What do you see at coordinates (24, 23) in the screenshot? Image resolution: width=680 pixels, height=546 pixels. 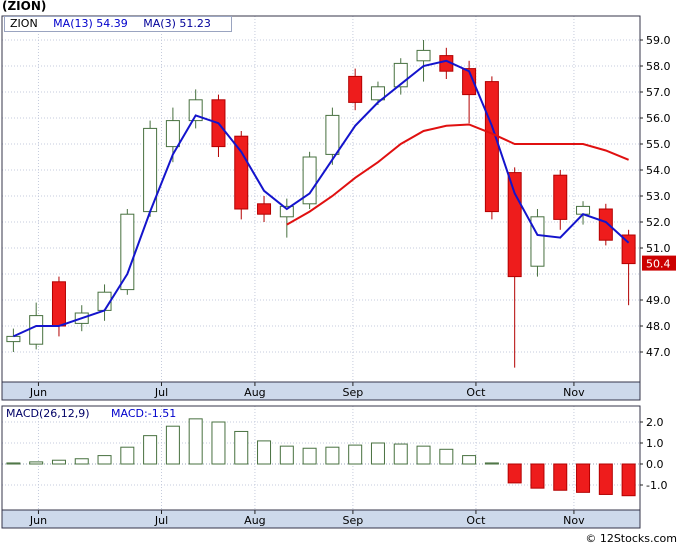 I see `symbol-label: ZION` at bounding box center [24, 23].